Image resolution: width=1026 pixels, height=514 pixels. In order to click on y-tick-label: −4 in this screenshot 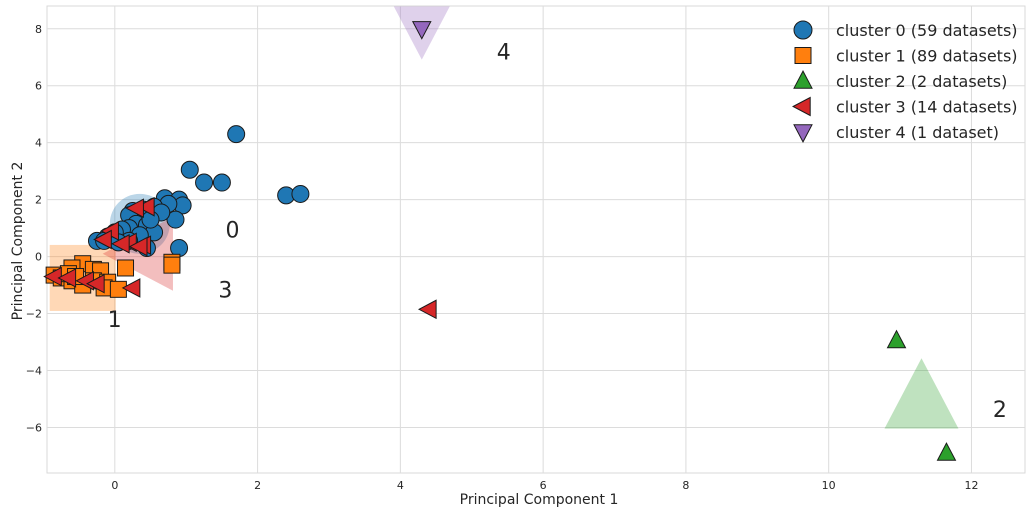, I will do `click(34, 370)`.